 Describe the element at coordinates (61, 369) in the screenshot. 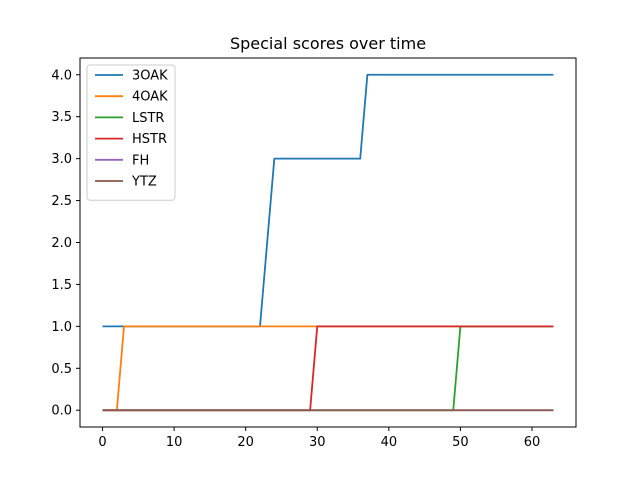

I see `y-tick-label: 0.5` at that location.